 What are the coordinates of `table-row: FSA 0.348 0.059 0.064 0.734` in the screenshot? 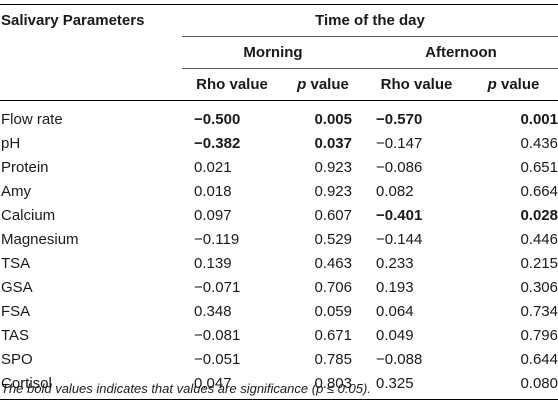 It's located at (279, 311).